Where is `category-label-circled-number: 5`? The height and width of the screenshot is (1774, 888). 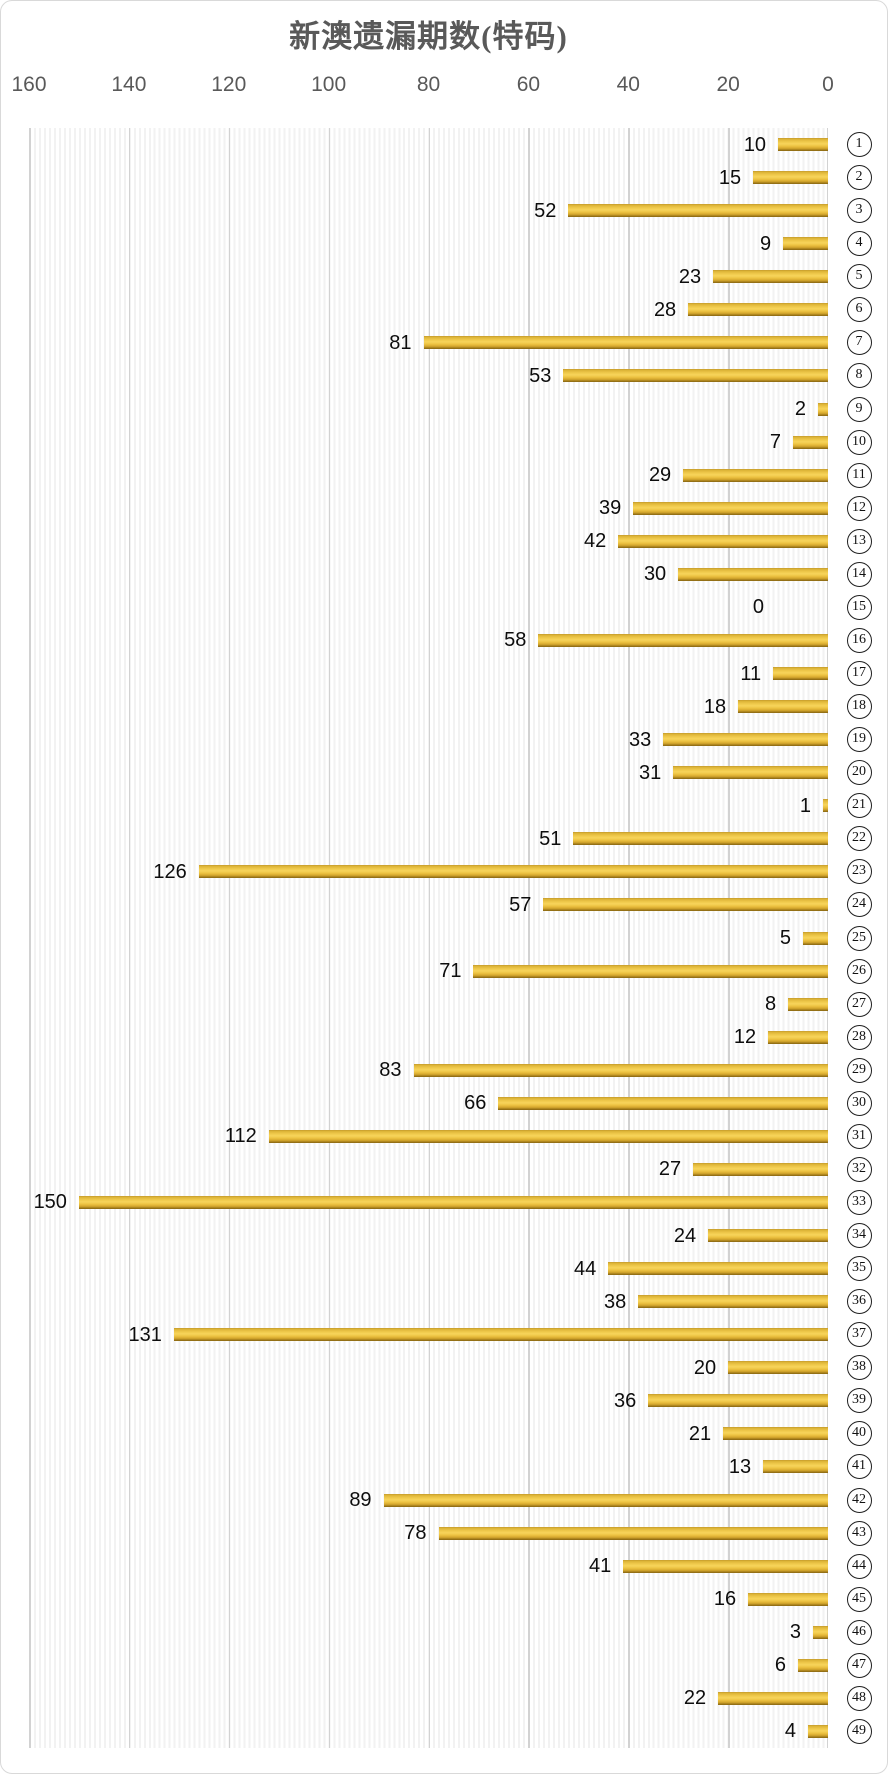 category-label-circled-number: 5 is located at coordinates (859, 277).